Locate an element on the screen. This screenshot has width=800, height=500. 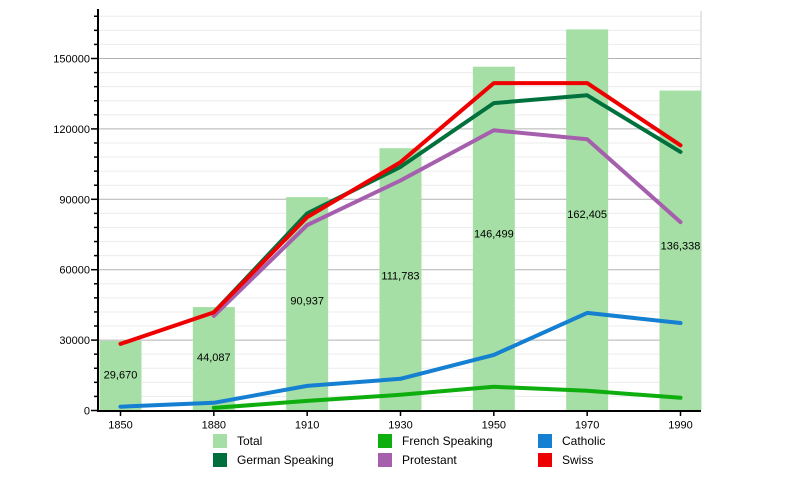
bar-value-label-1970: 162,405 is located at coordinates (587, 215).